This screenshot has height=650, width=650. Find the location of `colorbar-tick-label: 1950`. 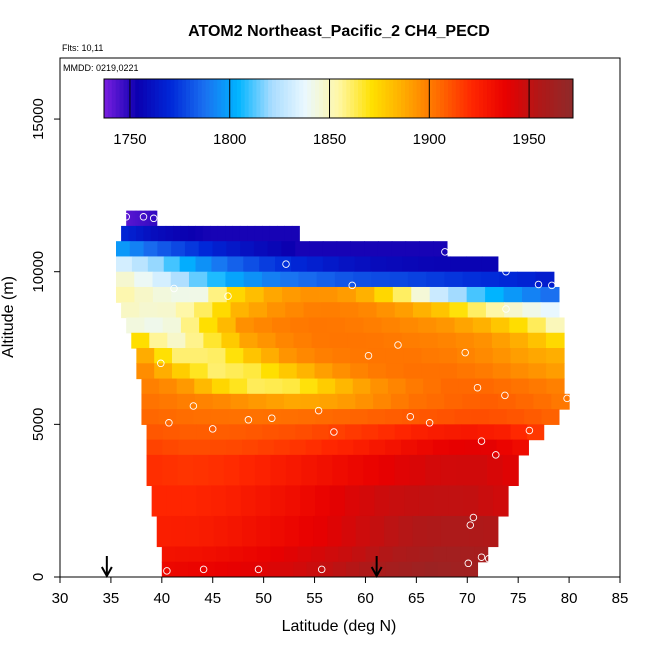

colorbar-tick-label: 1950 is located at coordinates (528, 139).